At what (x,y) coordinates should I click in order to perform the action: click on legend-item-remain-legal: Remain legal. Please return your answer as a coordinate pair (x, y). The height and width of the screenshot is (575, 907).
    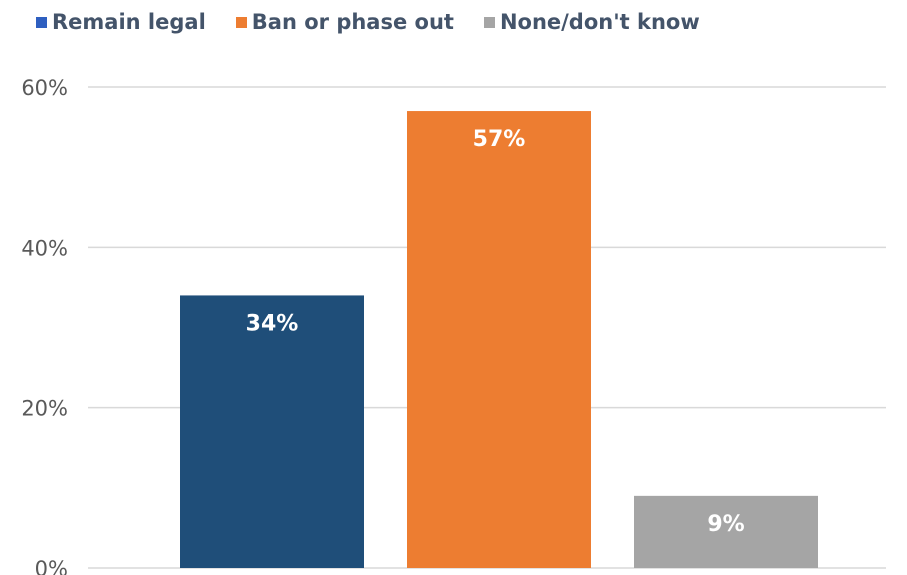
    Looking at the image, I should click on (121, 22).